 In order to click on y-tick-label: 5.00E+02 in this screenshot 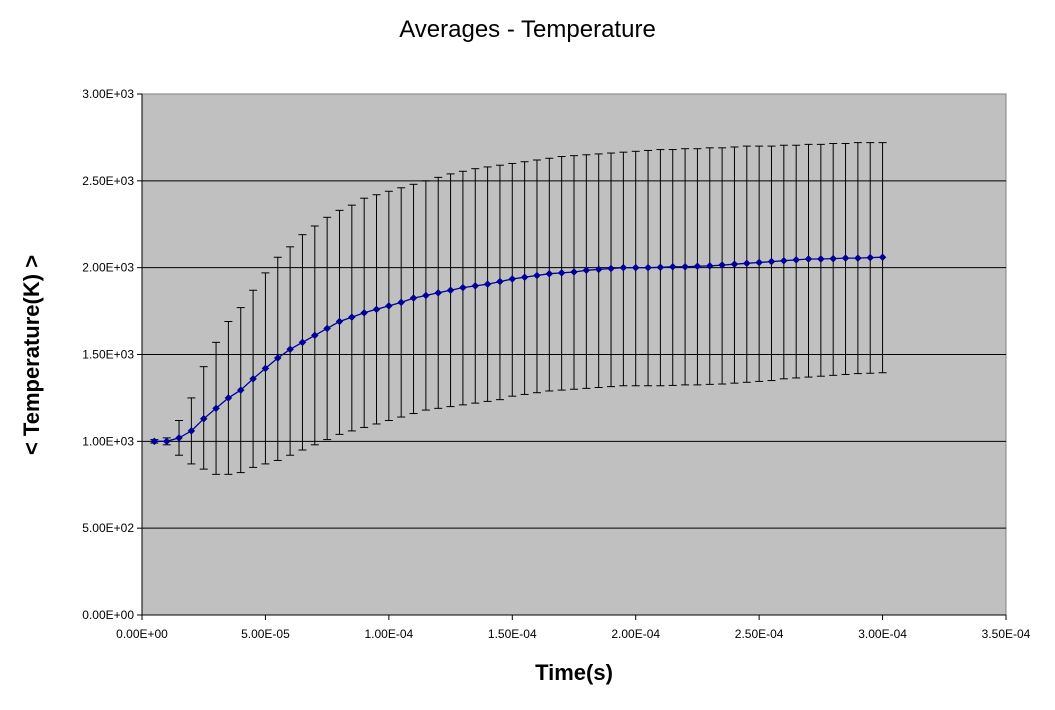, I will do `click(108, 528)`.